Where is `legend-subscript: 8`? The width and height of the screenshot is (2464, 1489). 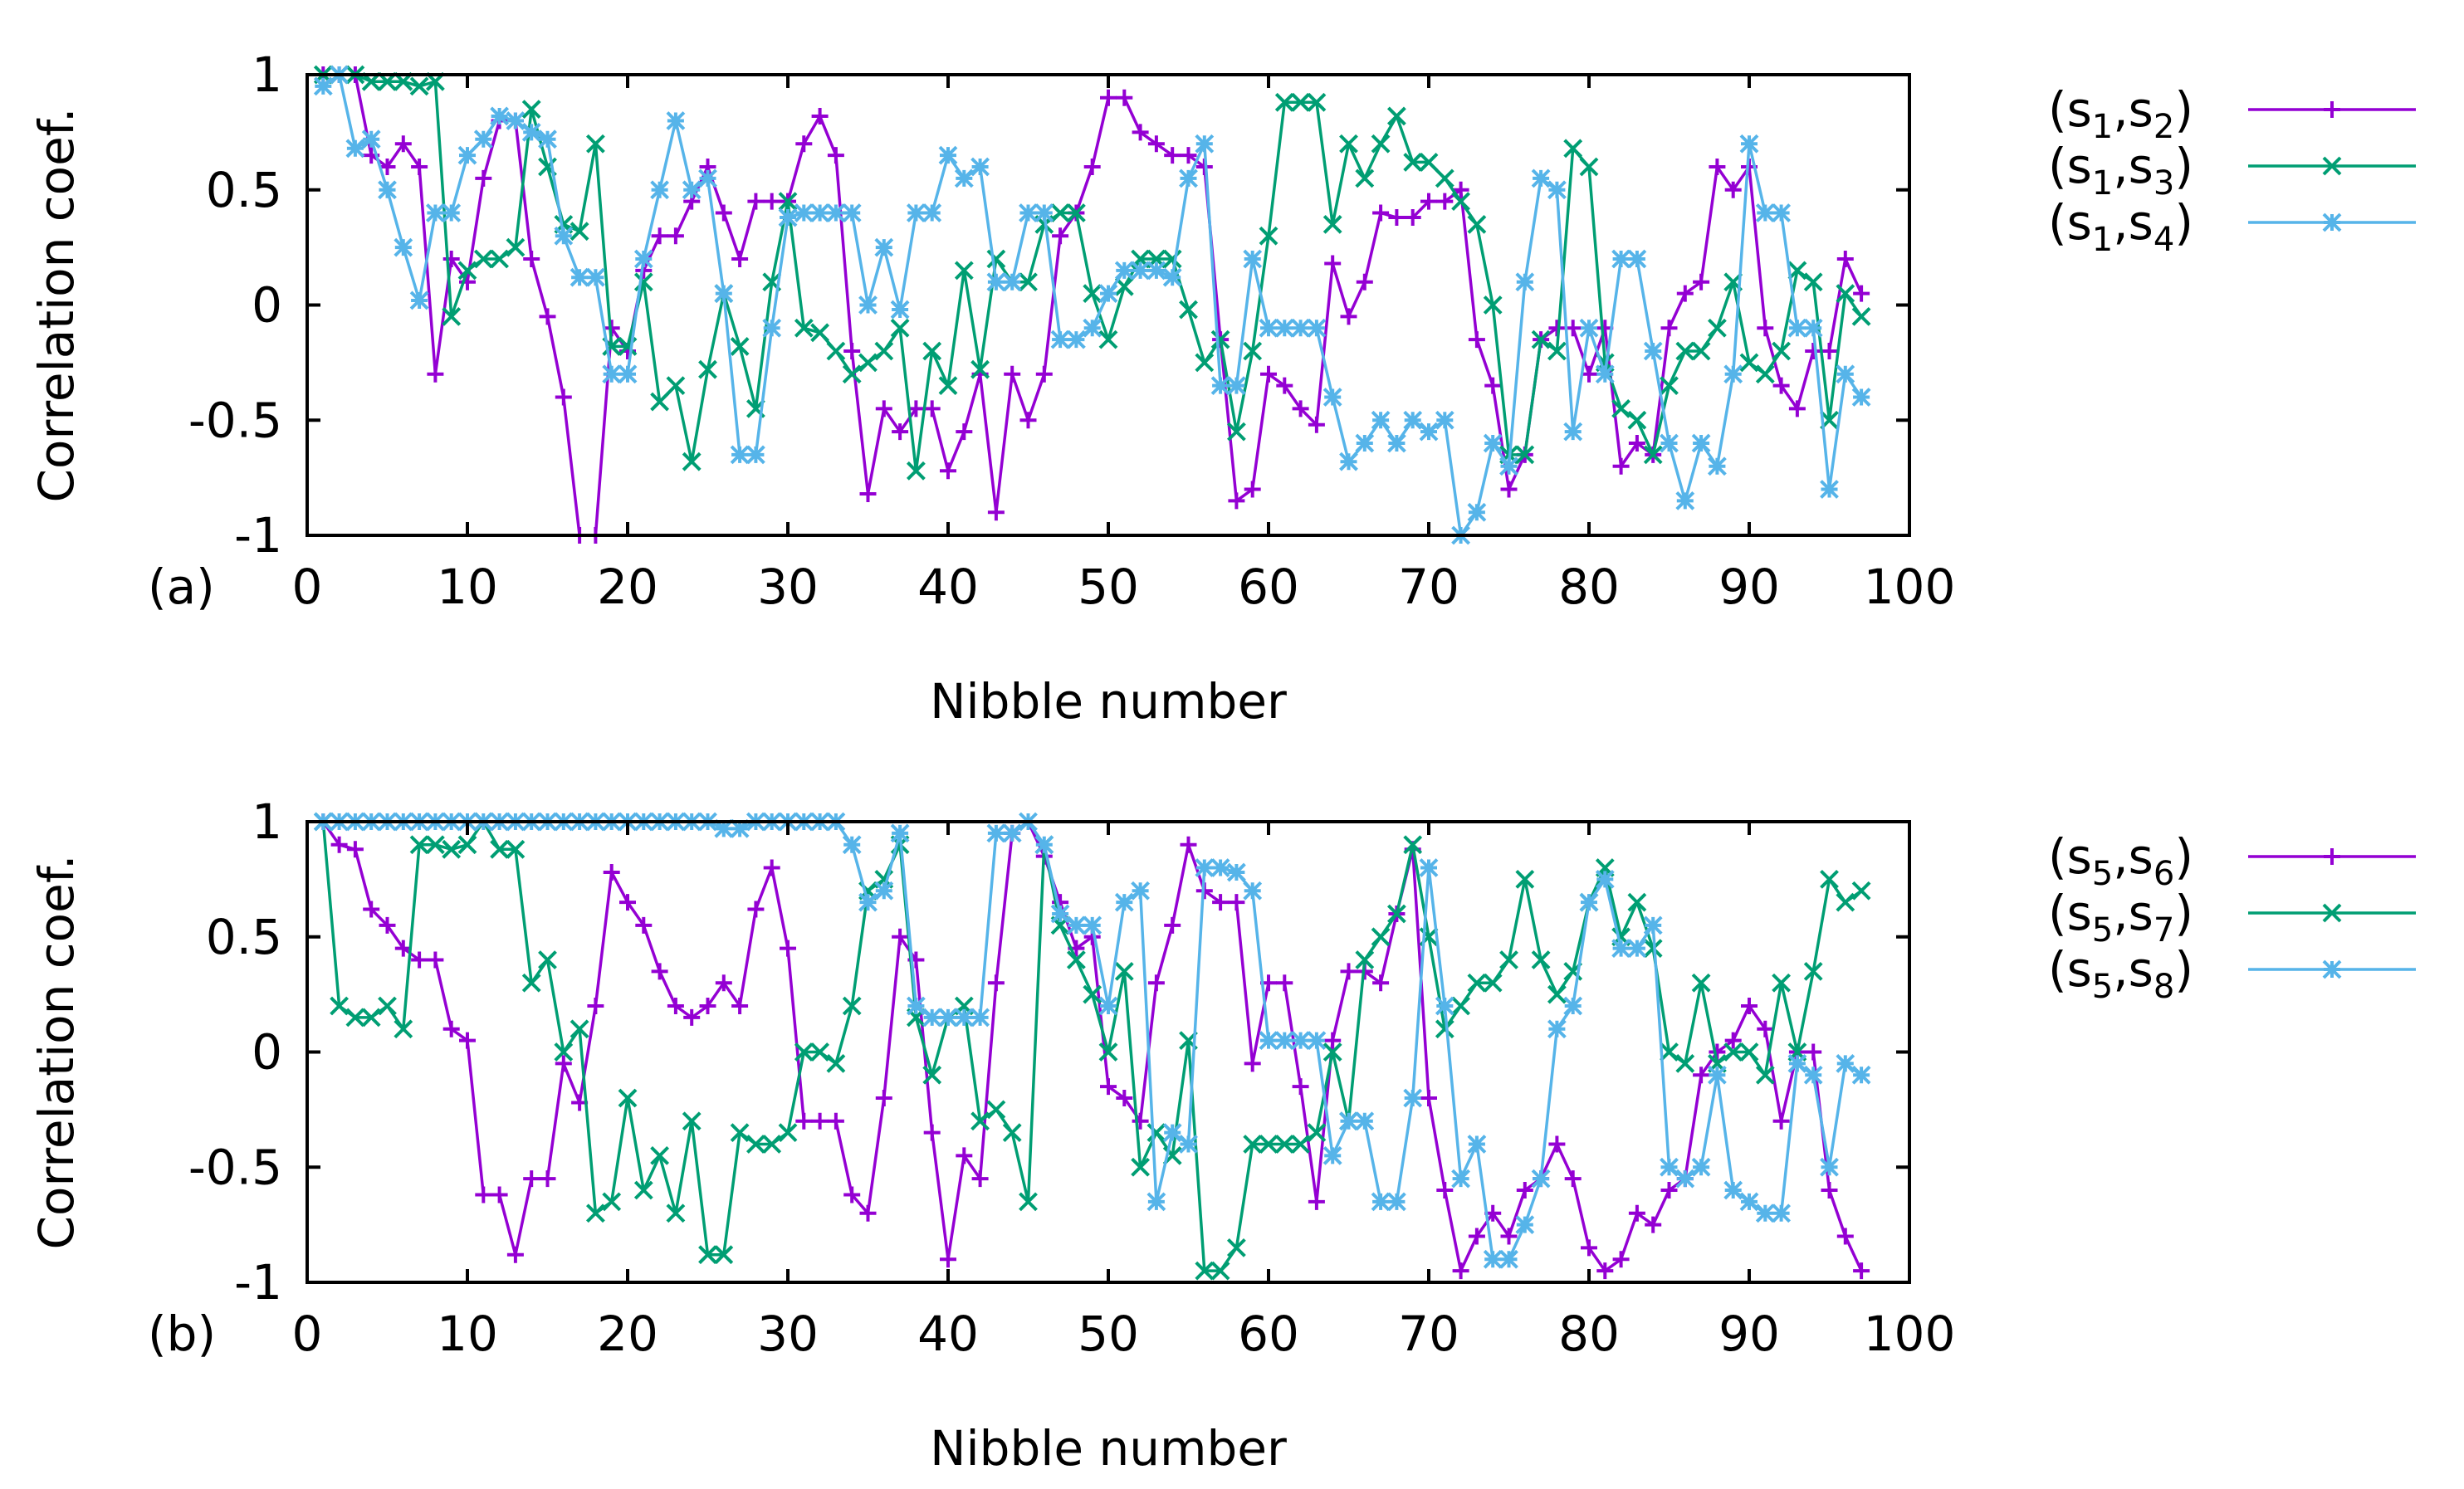 legend-subscript: 8 is located at coordinates (2164, 987).